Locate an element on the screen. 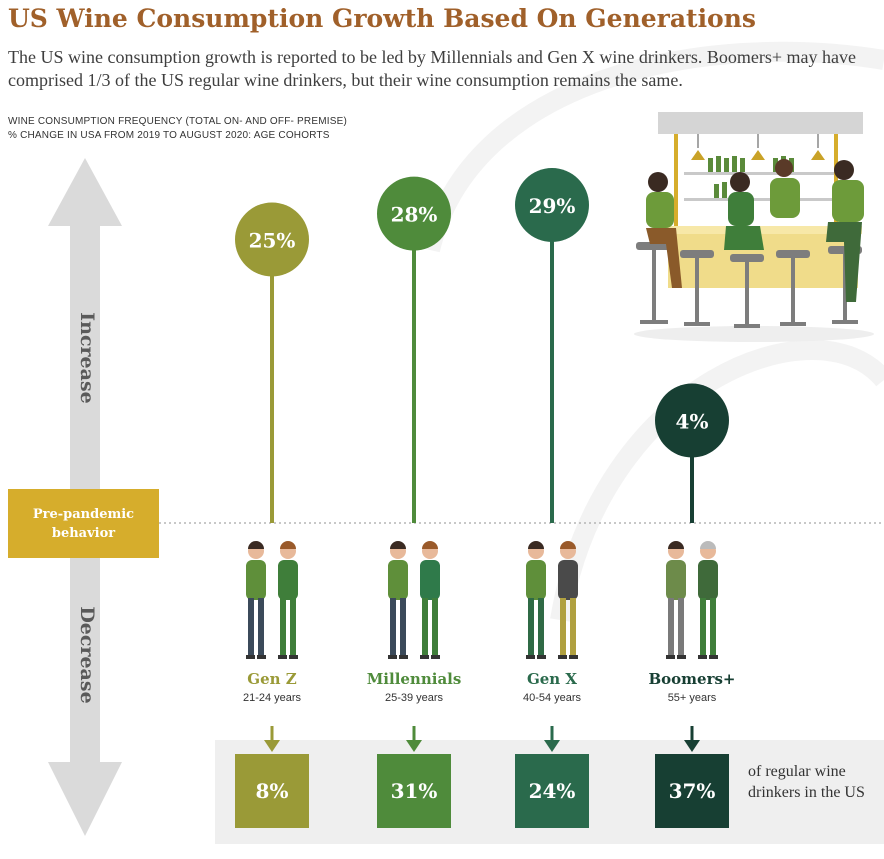  generation-name-gen-x: Gen X is located at coordinates (552, 679).